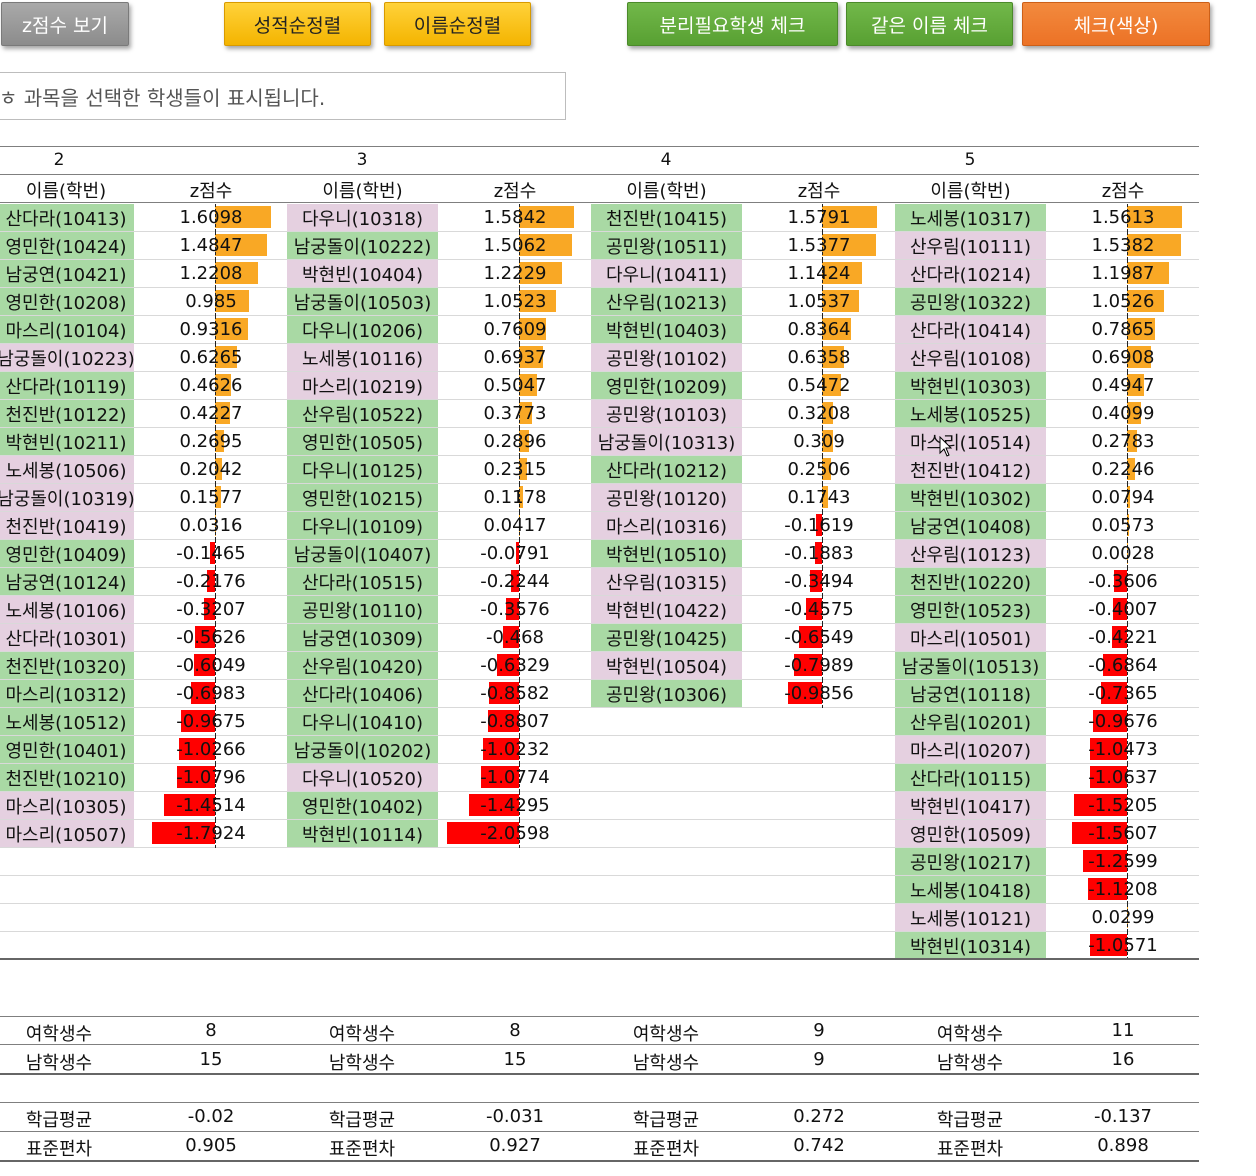 This screenshot has width=1256, height=1176. I want to click on student-name-cell: 공민왕(10306), so click(666, 693).